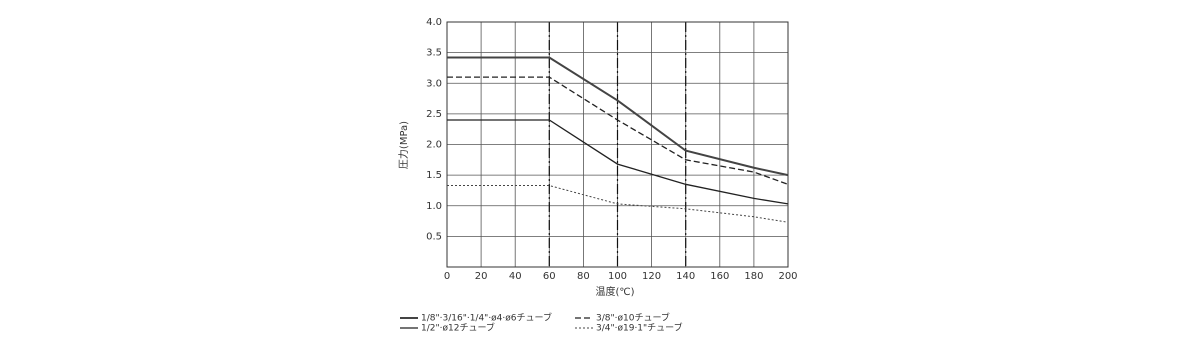 The image size is (1198, 354). I want to click on x-tick-label: 0, so click(447, 276).